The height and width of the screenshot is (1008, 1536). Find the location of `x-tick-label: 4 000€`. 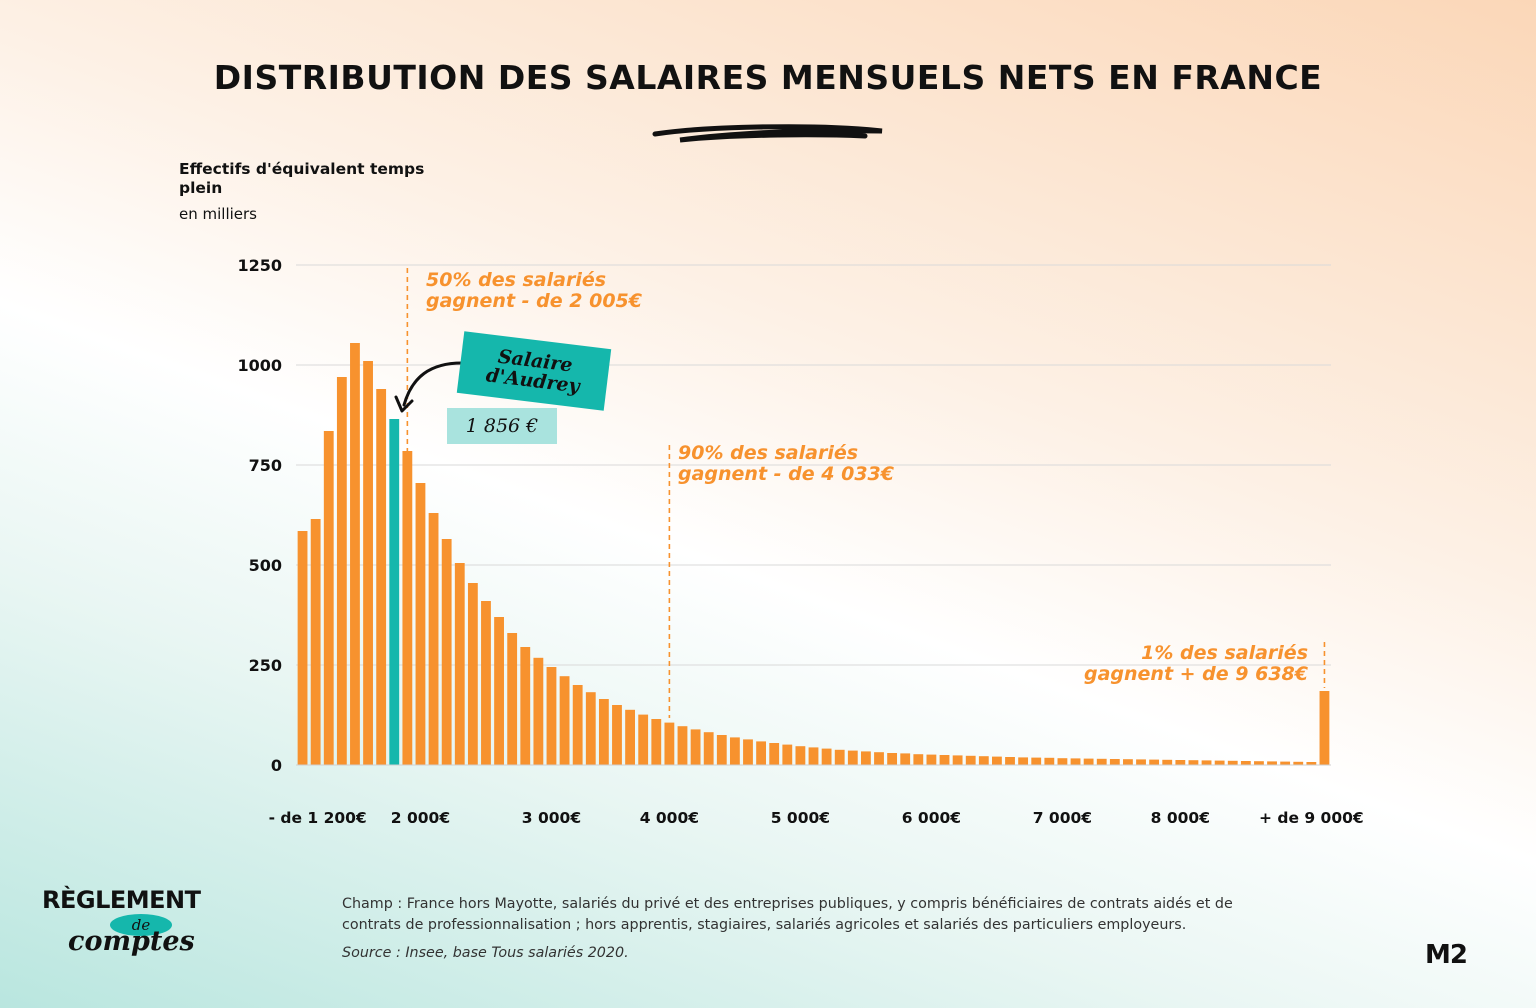

x-tick-label: 4 000€ is located at coordinates (669, 818).